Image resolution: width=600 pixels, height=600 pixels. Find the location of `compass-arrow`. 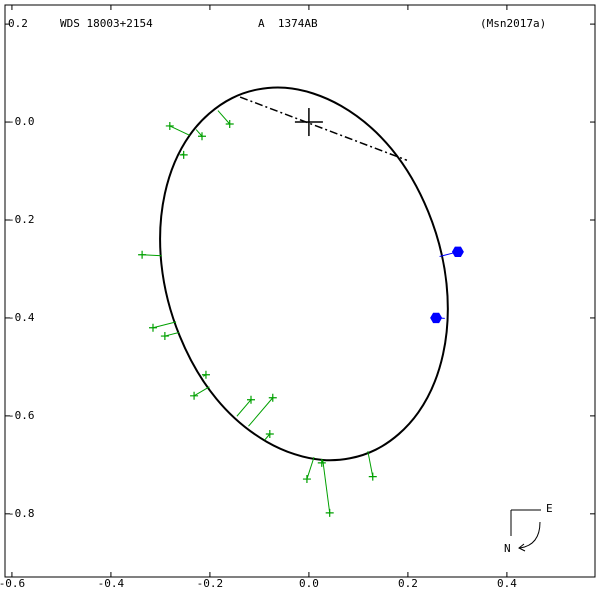

compass-arrow is located at coordinates (530, 535).